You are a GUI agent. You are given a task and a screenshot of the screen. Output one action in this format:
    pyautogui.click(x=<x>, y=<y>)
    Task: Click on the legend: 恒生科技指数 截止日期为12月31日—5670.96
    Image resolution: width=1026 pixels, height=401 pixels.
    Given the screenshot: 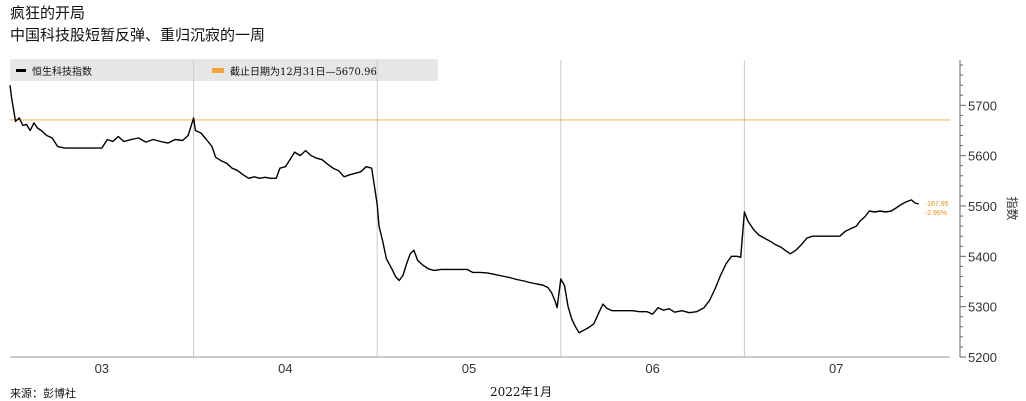 What is the action you would take?
    pyautogui.click(x=224, y=70)
    